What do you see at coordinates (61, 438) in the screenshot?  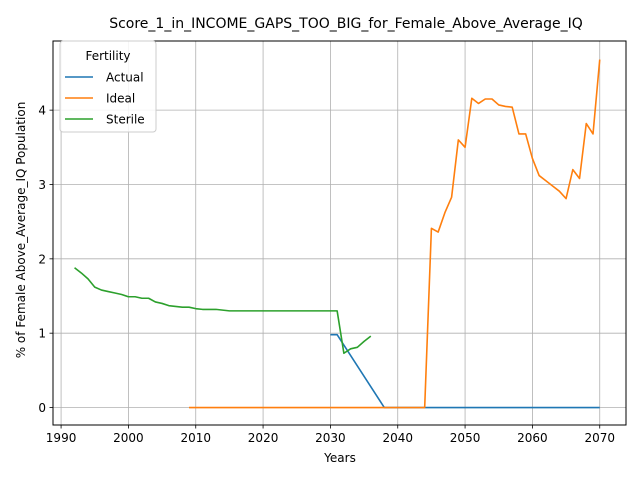 I see `x-tick-label: 1990` at bounding box center [61, 438].